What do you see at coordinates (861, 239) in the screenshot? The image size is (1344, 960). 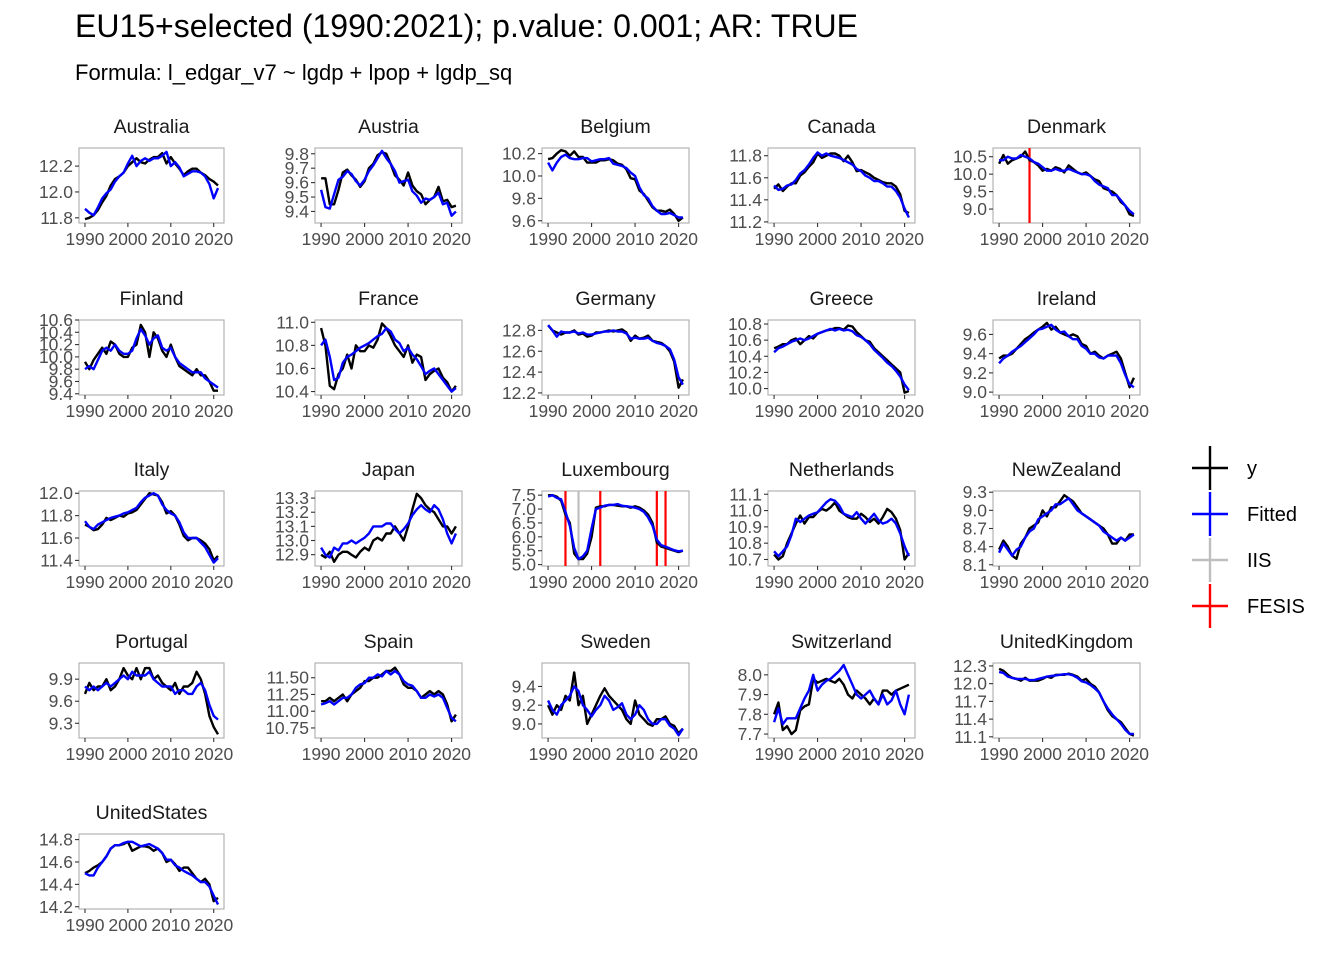 I see `x-tick-label-canada: 2010` at bounding box center [861, 239].